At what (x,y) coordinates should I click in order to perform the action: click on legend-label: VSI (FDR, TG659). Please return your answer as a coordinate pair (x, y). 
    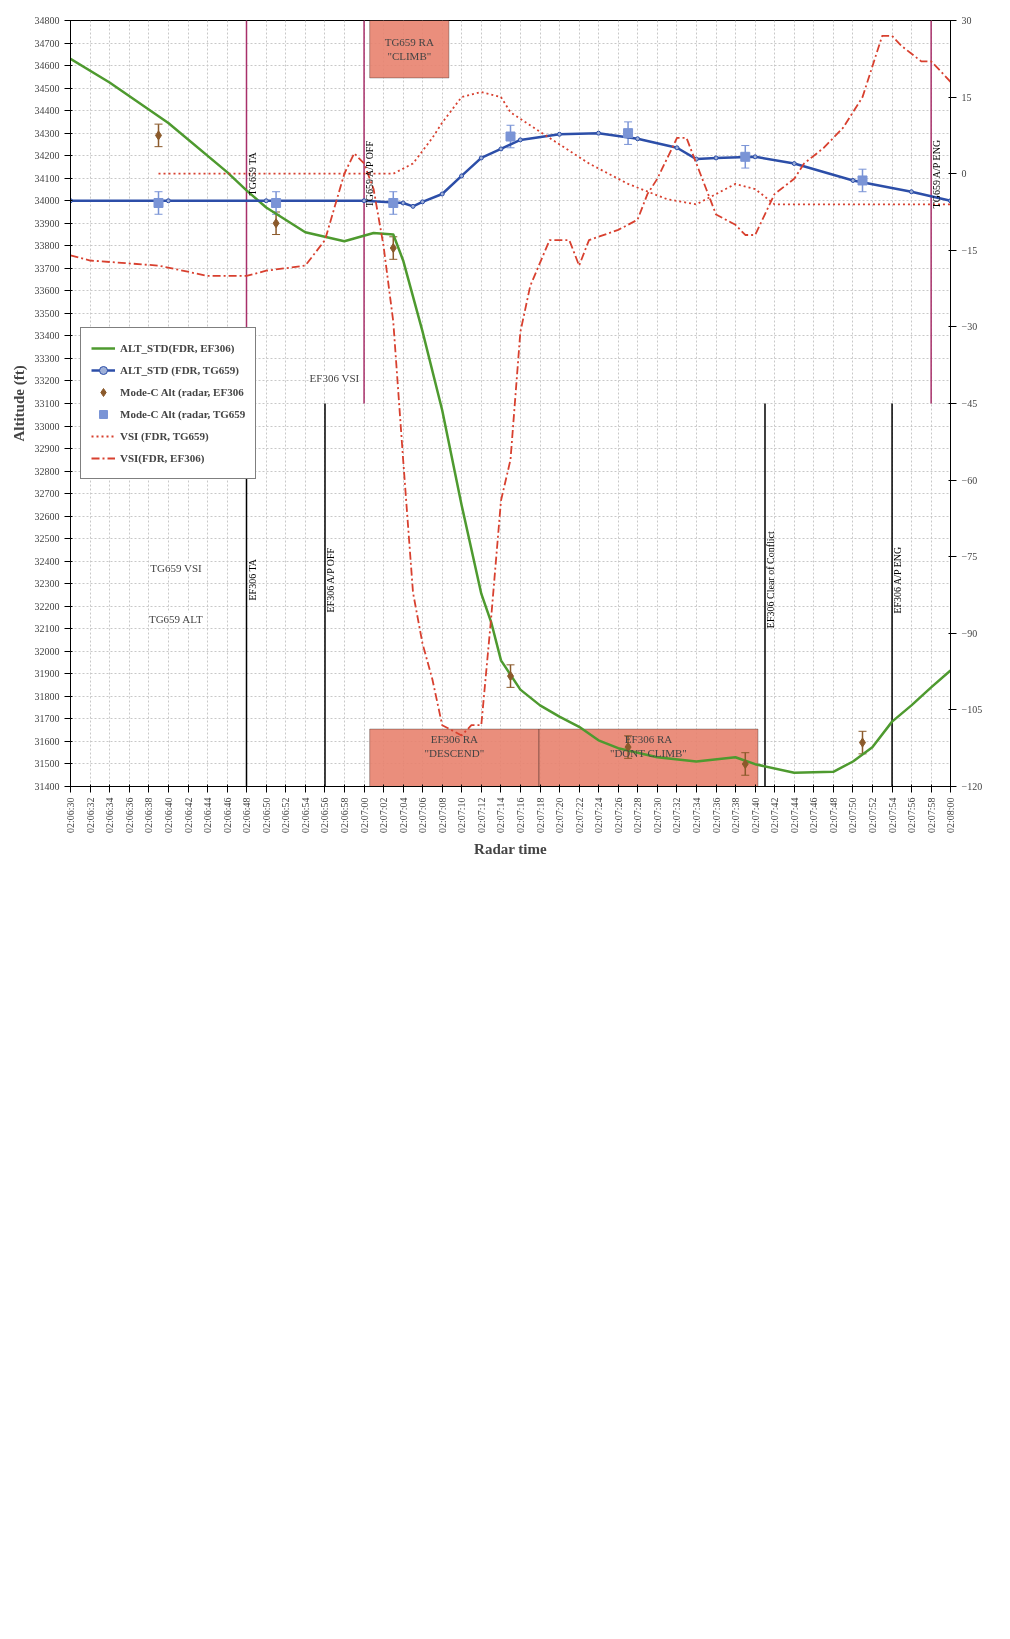
    Looking at the image, I should click on (164, 436).